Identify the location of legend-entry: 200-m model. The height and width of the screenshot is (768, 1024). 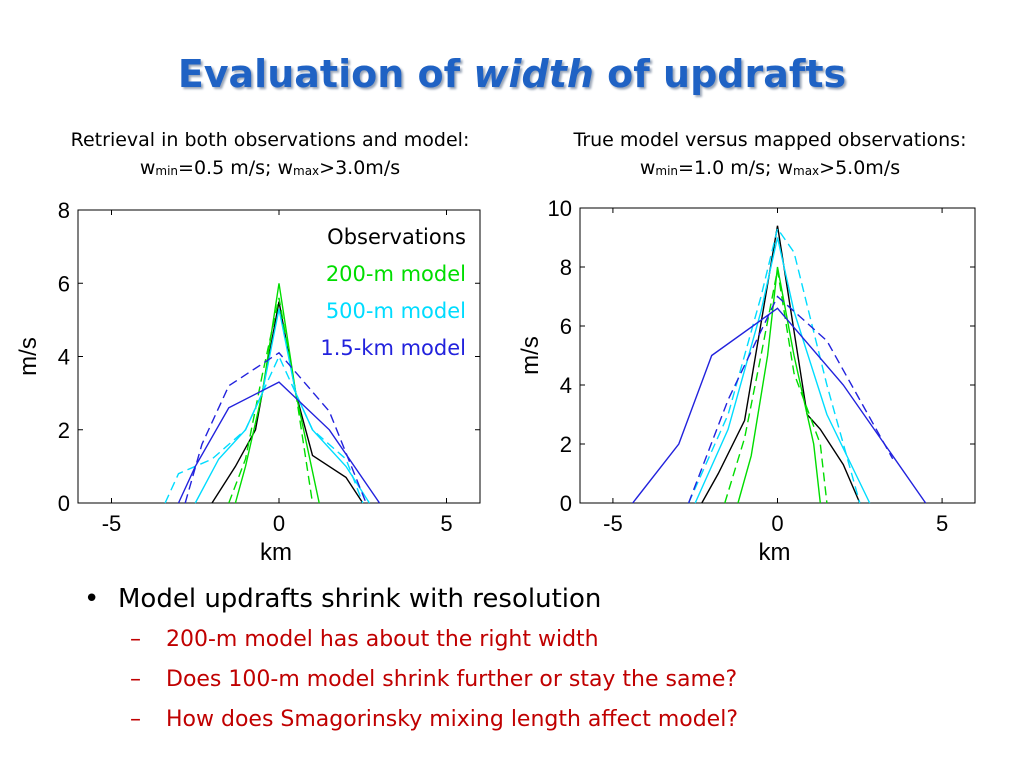
(396, 274).